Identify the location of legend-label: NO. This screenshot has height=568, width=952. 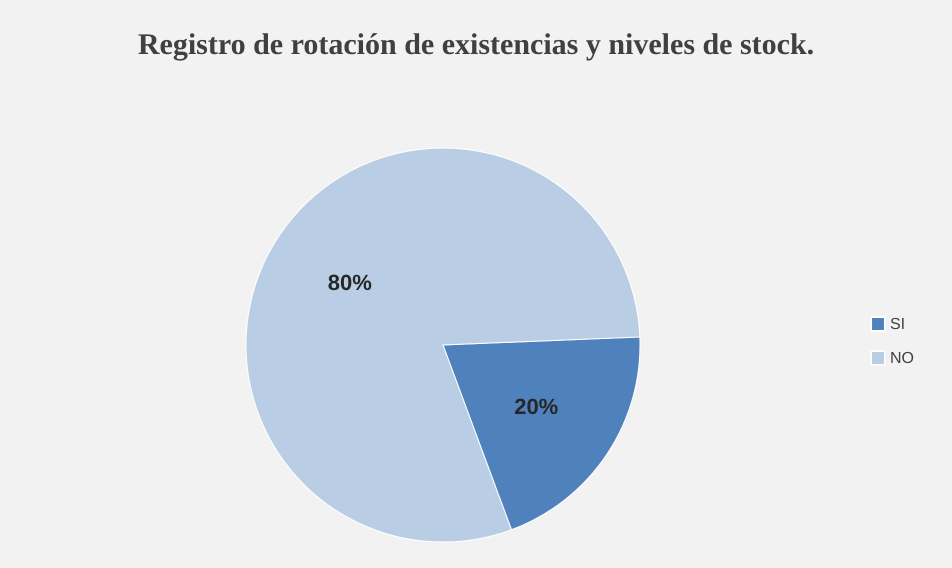
(902, 358).